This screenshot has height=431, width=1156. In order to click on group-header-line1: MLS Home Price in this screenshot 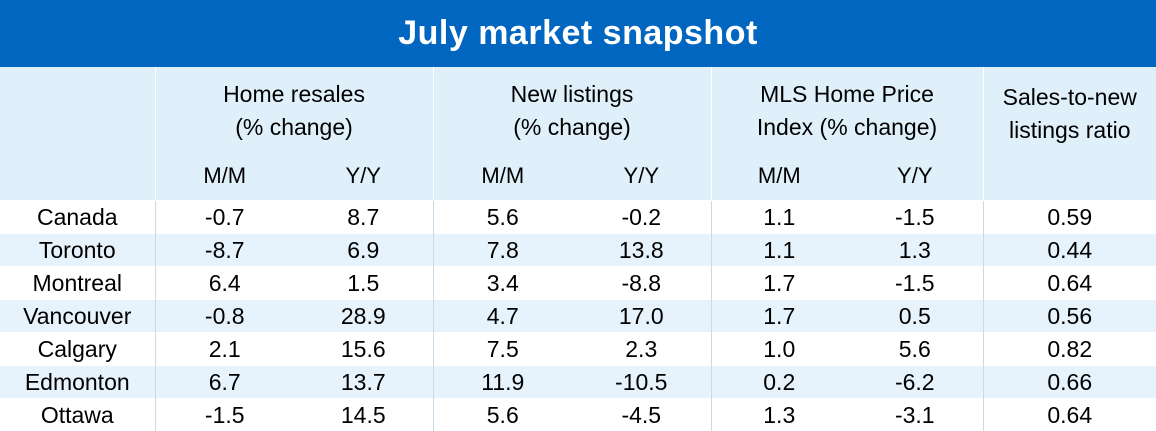, I will do `click(847, 94)`.